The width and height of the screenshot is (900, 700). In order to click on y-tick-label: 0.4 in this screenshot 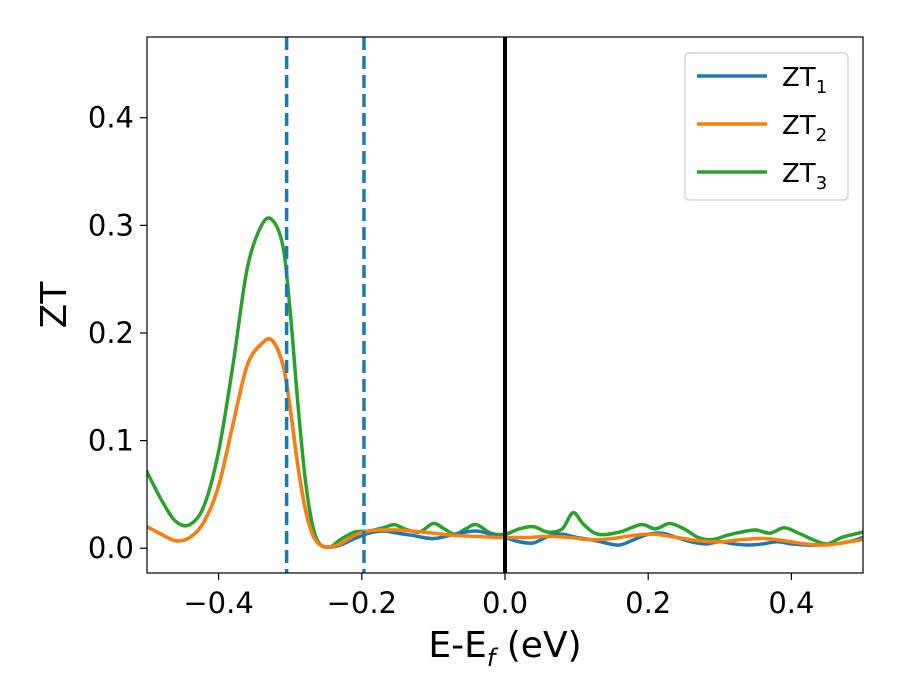, I will do `click(111, 118)`.